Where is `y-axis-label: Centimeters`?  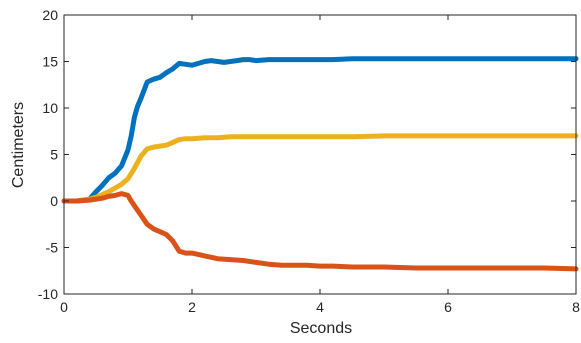 y-axis-label: Centimeters is located at coordinates (18, 145).